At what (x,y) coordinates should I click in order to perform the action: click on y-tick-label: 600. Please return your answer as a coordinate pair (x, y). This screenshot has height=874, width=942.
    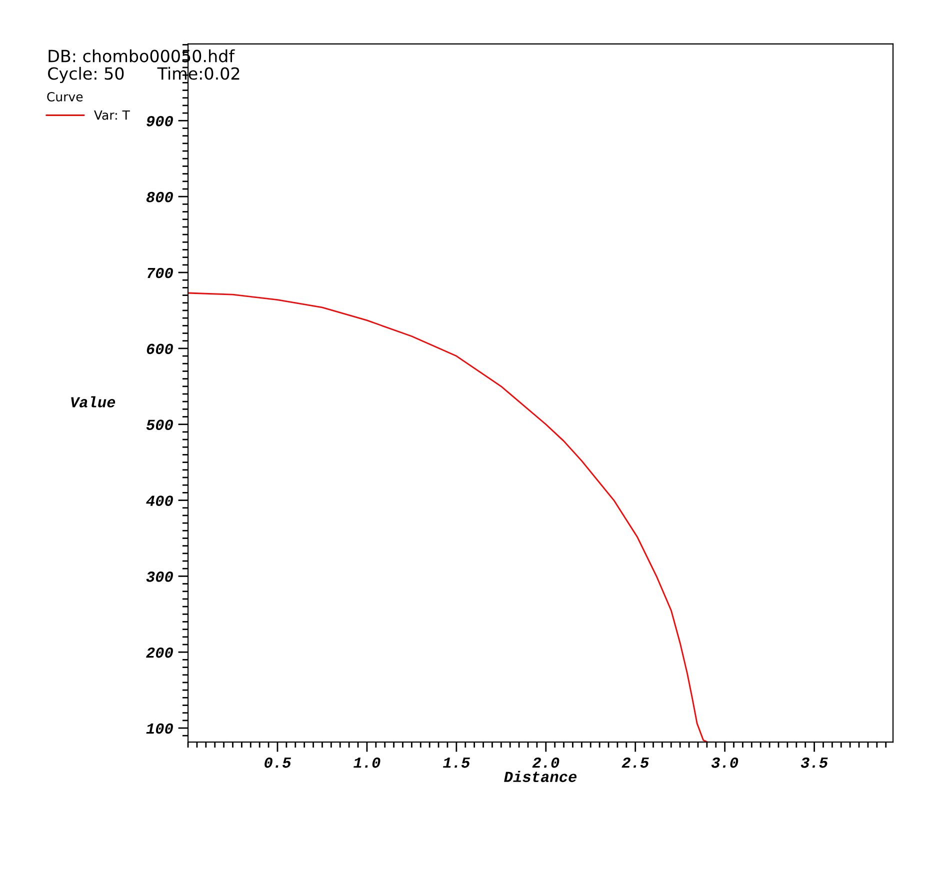
    Looking at the image, I should click on (159, 349).